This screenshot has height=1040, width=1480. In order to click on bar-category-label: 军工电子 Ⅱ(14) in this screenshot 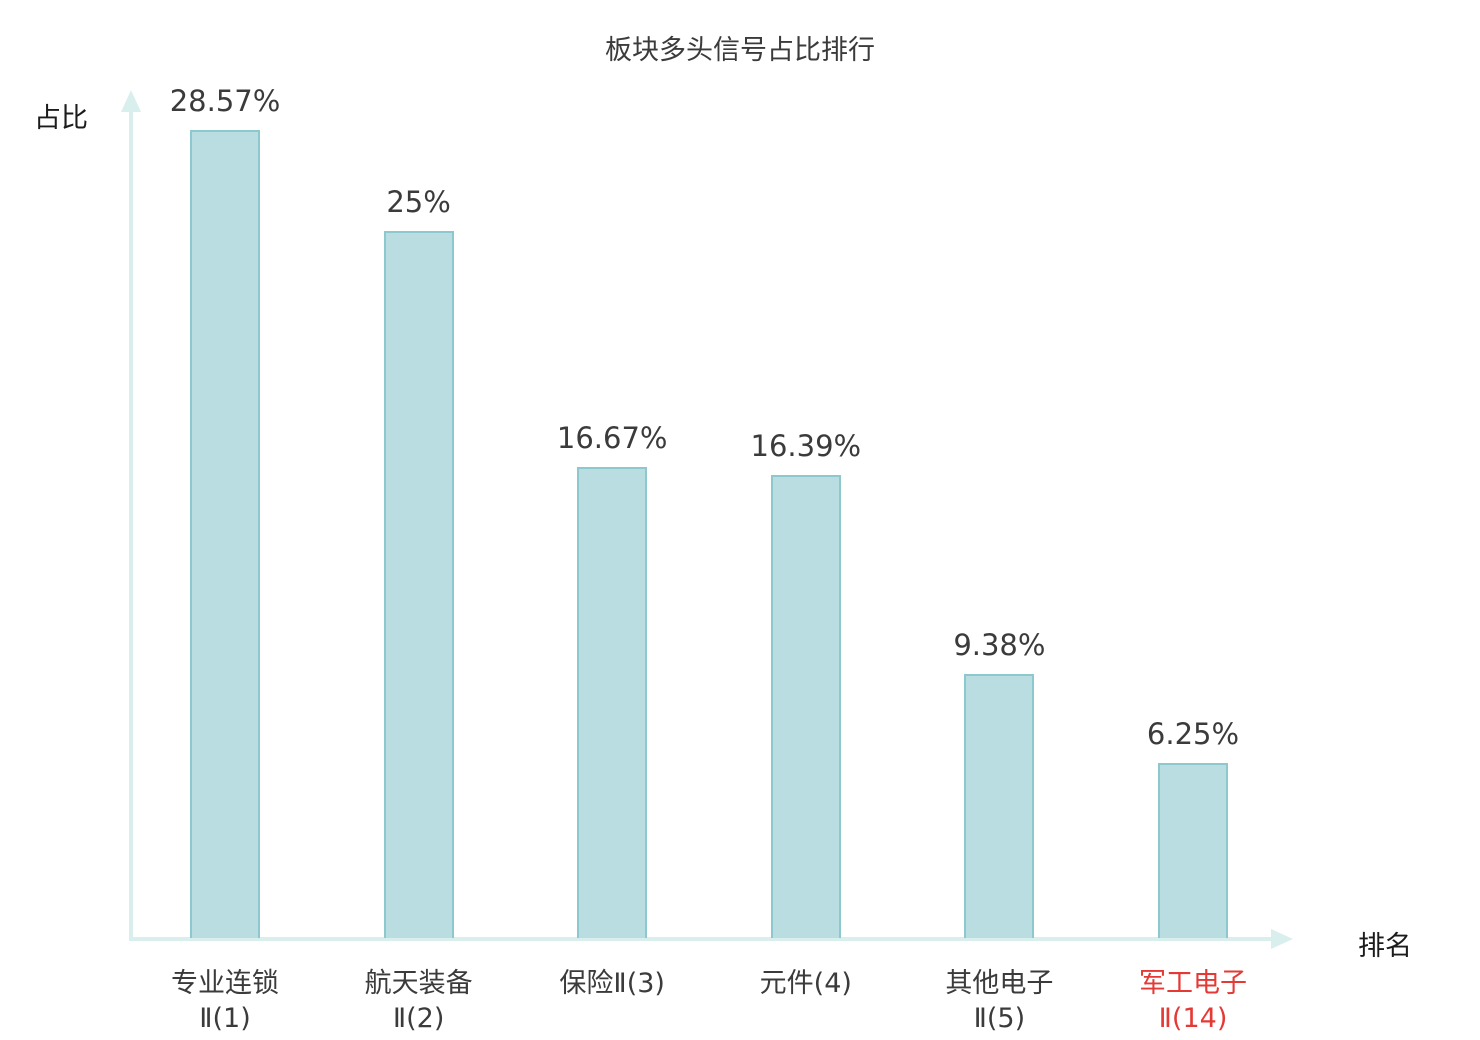, I will do `click(1193, 1001)`.